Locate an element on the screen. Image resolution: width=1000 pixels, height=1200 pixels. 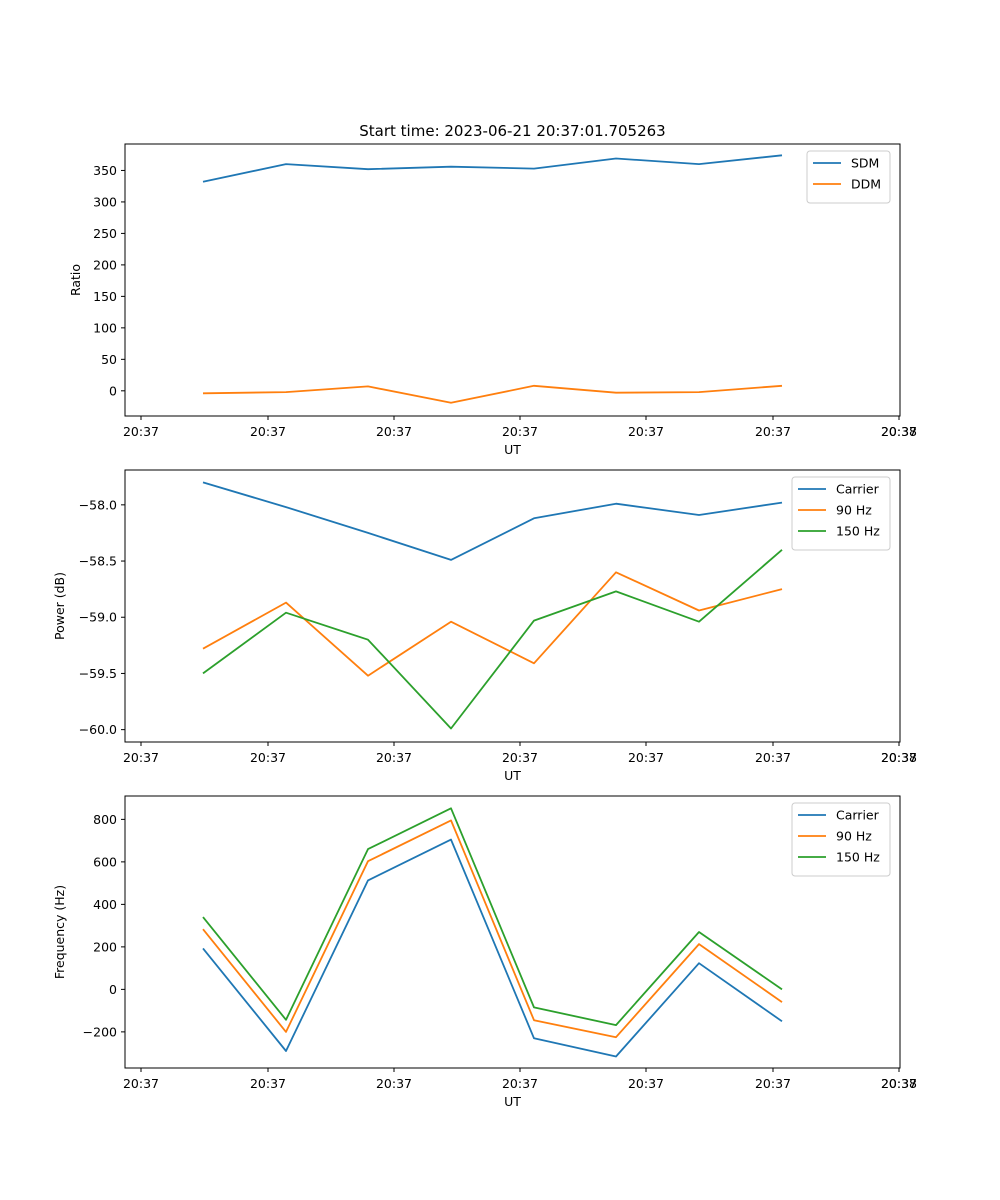
y-tick-label: 600 is located at coordinates (105, 861).